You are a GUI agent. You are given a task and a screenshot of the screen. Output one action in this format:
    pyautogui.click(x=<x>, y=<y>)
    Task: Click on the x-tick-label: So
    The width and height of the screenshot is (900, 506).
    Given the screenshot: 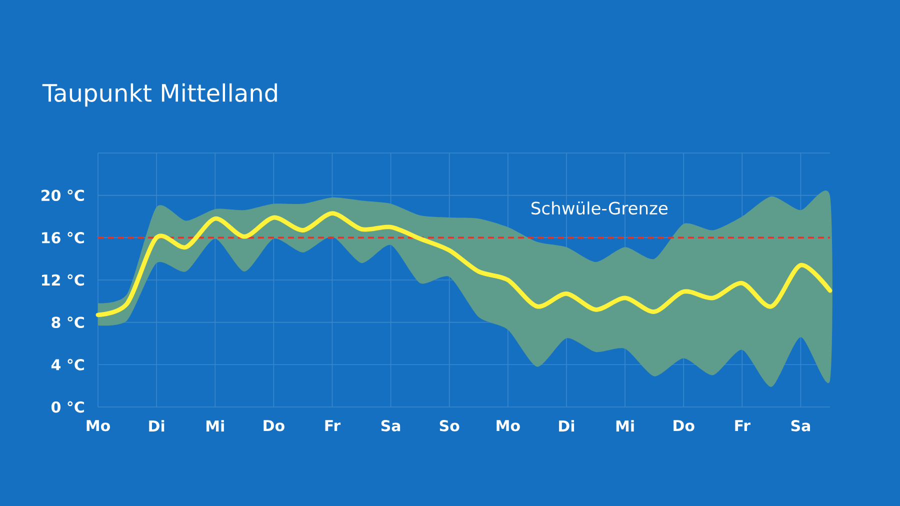 What is the action you would take?
    pyautogui.click(x=450, y=426)
    